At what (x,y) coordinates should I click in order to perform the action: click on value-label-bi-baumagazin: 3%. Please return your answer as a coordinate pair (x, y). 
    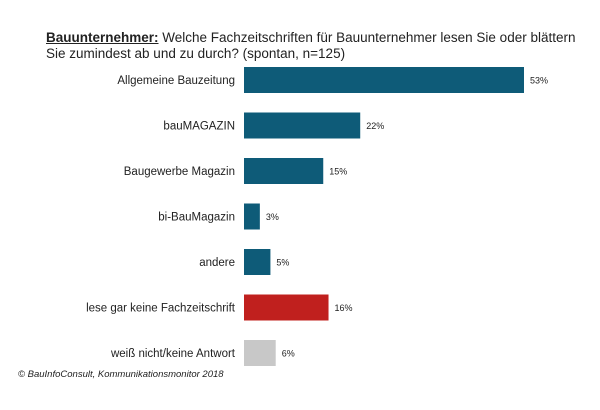
    Looking at the image, I should click on (272, 217).